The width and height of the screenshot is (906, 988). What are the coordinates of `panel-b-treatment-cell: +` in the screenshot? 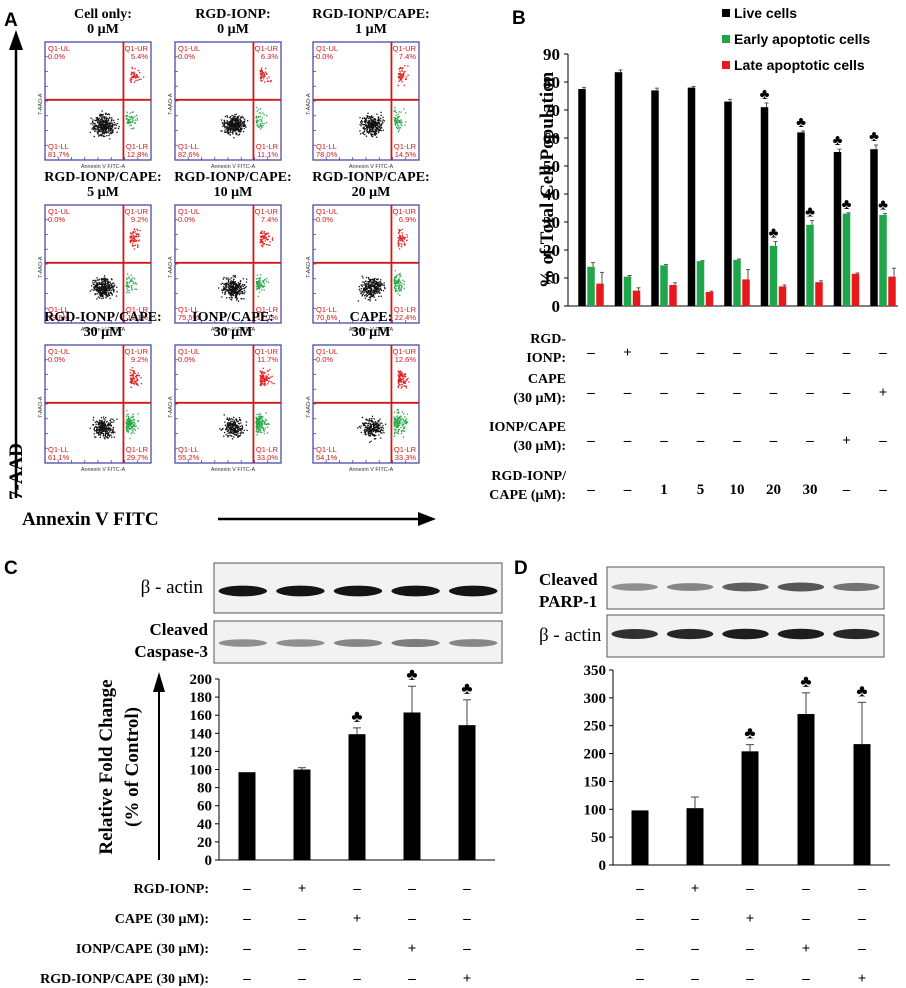 It's located at (883, 393).